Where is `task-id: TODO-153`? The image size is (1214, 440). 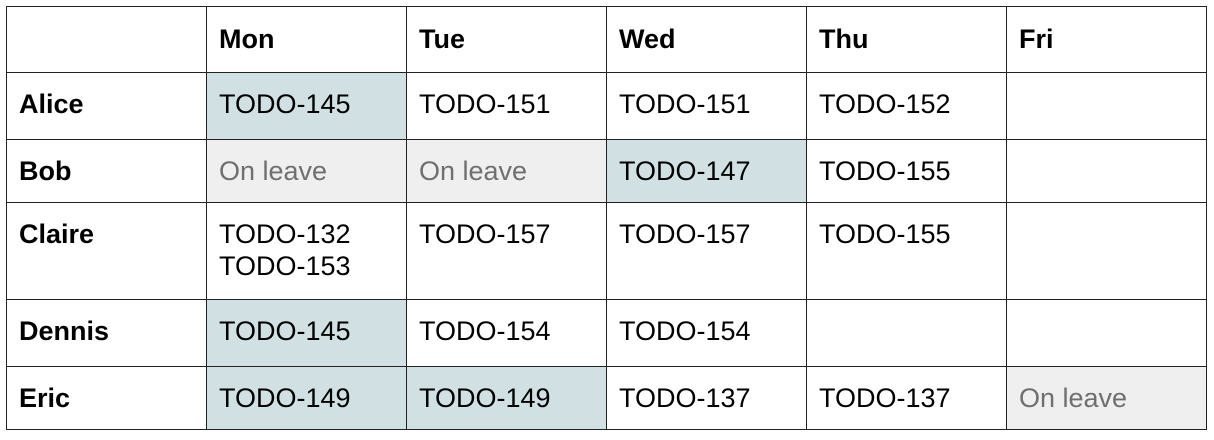 task-id: TODO-153 is located at coordinates (285, 266).